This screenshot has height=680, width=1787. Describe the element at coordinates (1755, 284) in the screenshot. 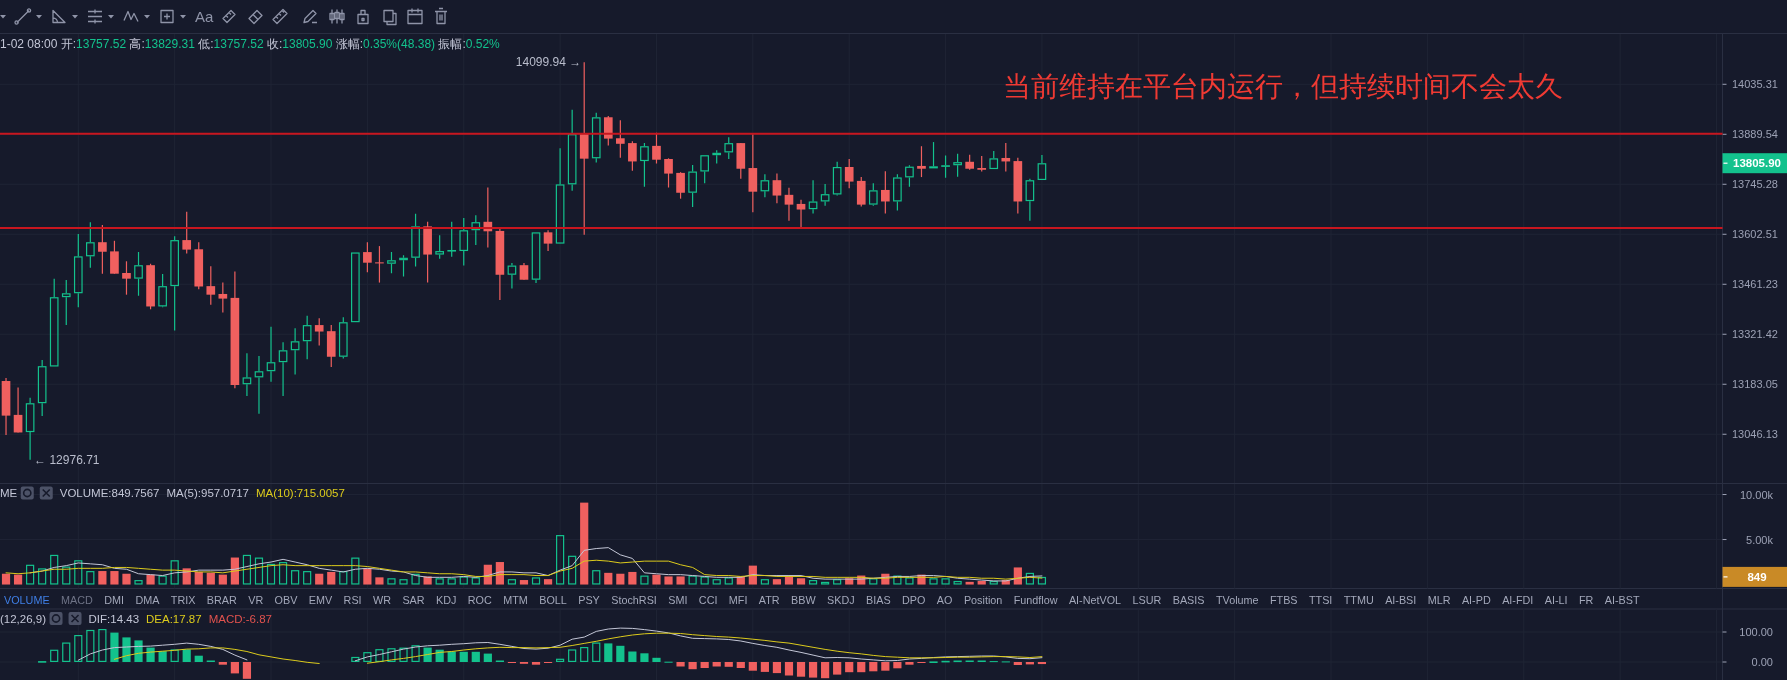

I see `y-tick-label: 13461.23` at that location.